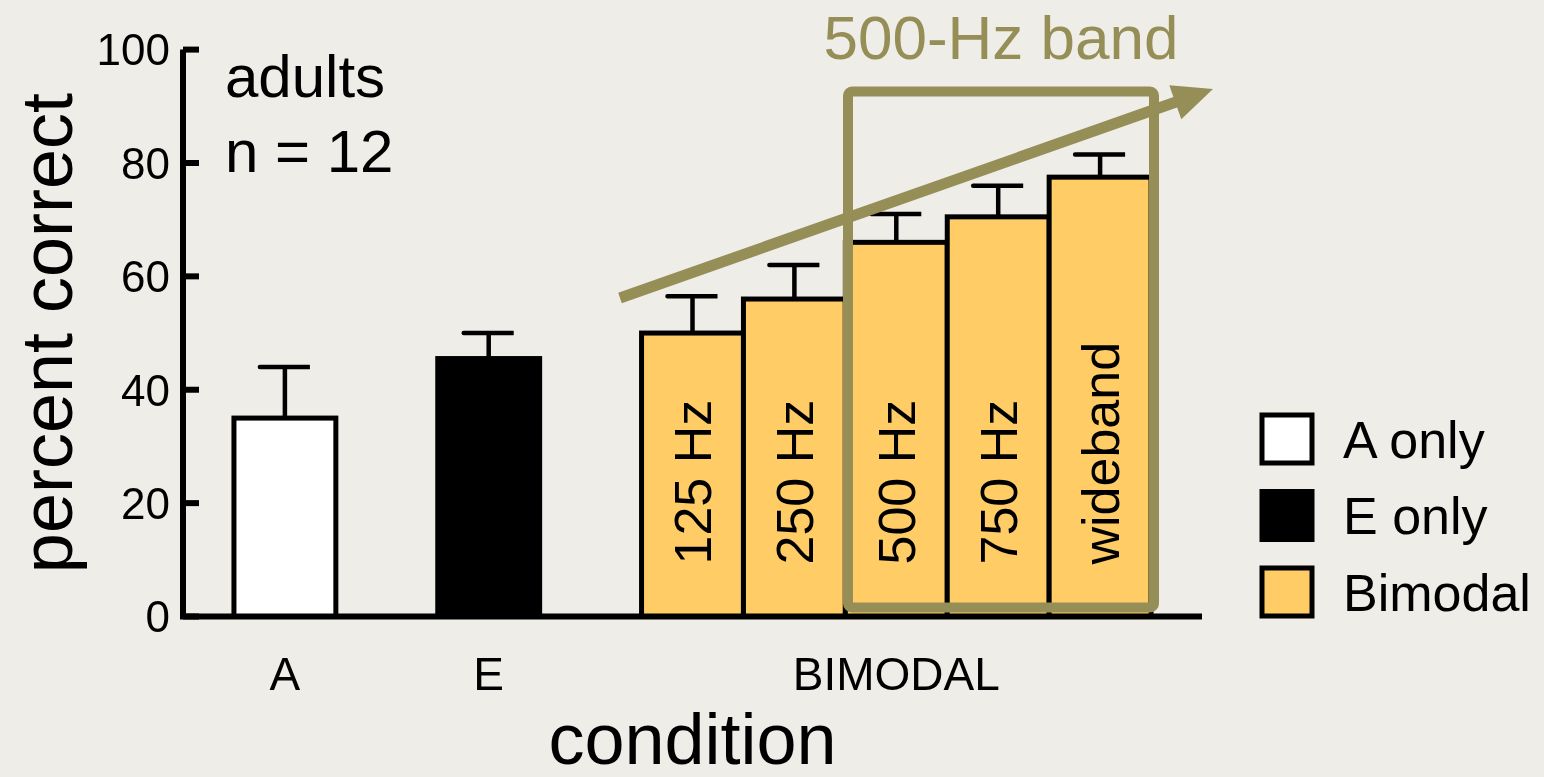 The height and width of the screenshot is (777, 1544). I want to click on x-tick-label: A, so click(285, 674).